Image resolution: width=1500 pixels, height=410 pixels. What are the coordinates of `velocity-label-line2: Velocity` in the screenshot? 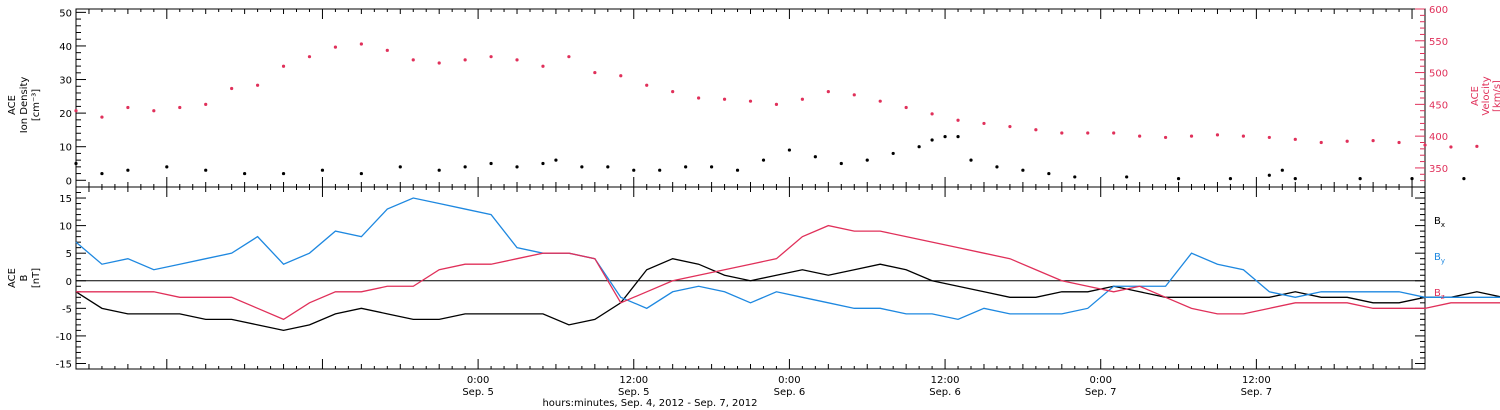 It's located at (1486, 95).